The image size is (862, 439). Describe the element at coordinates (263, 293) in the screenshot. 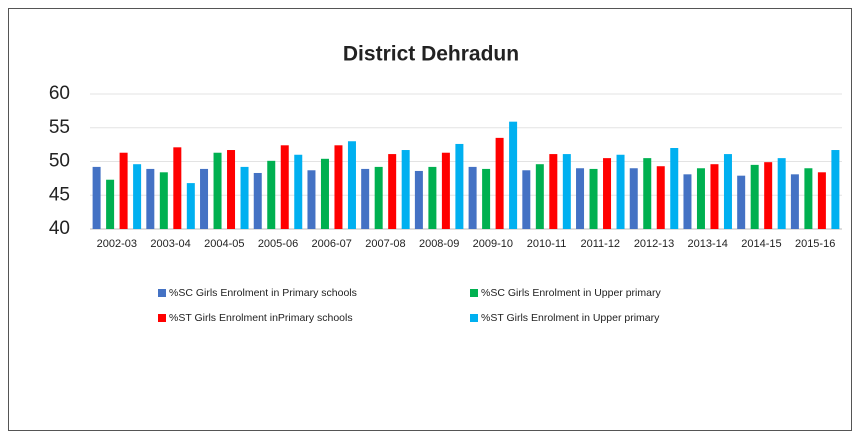

I see `legend-label: %SC Girls Enrolment in Primary schools` at that location.